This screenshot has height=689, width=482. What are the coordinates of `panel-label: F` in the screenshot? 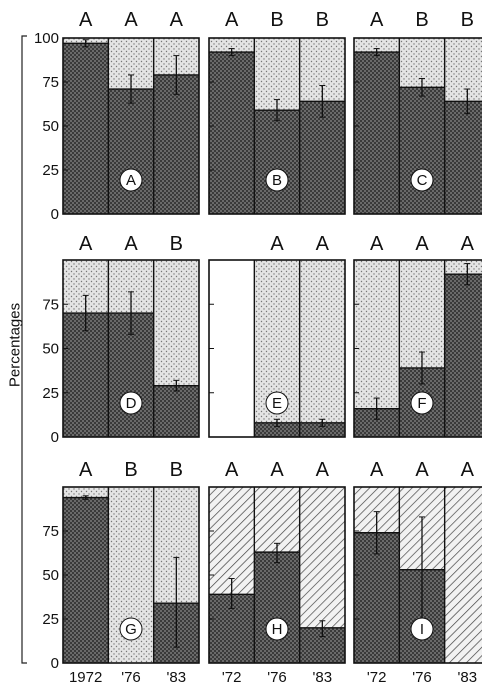 It's located at (421, 403).